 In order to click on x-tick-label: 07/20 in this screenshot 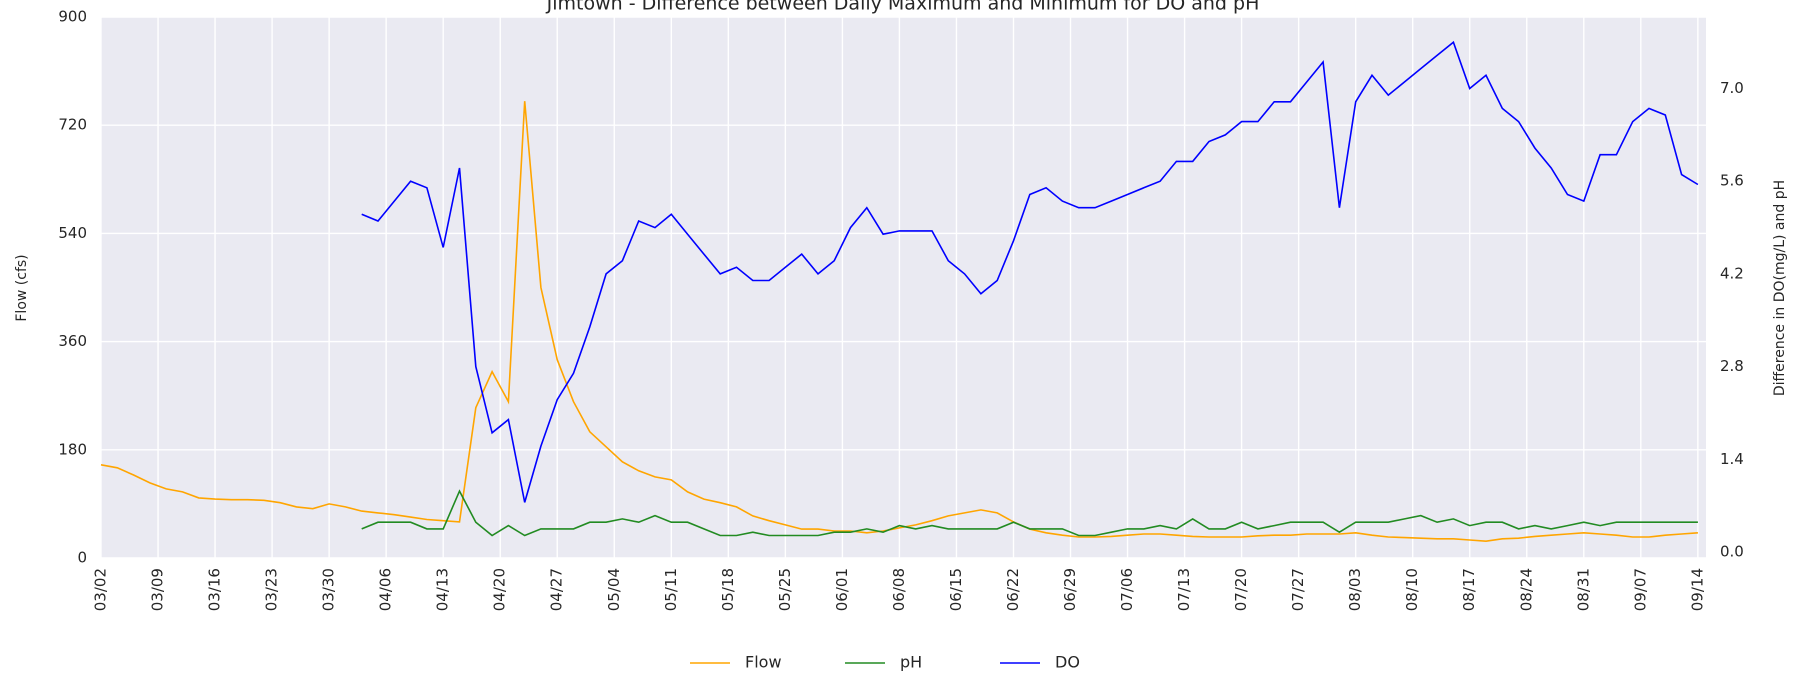, I will do `click(1241, 589)`.